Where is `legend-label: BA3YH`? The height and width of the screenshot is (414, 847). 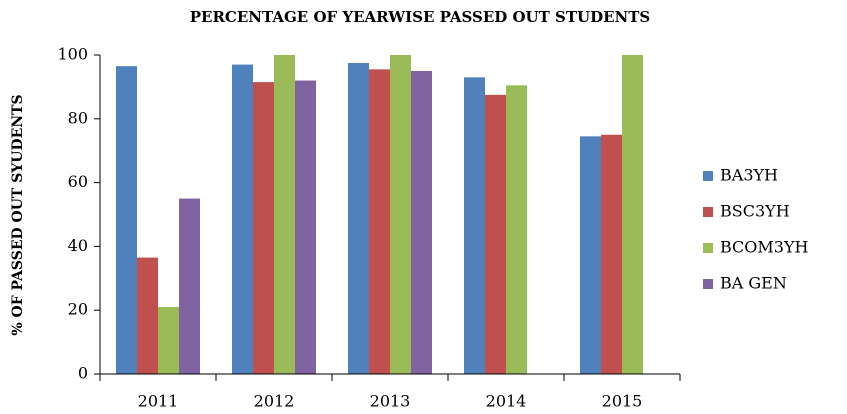
legend-label: BA3YH is located at coordinates (749, 175).